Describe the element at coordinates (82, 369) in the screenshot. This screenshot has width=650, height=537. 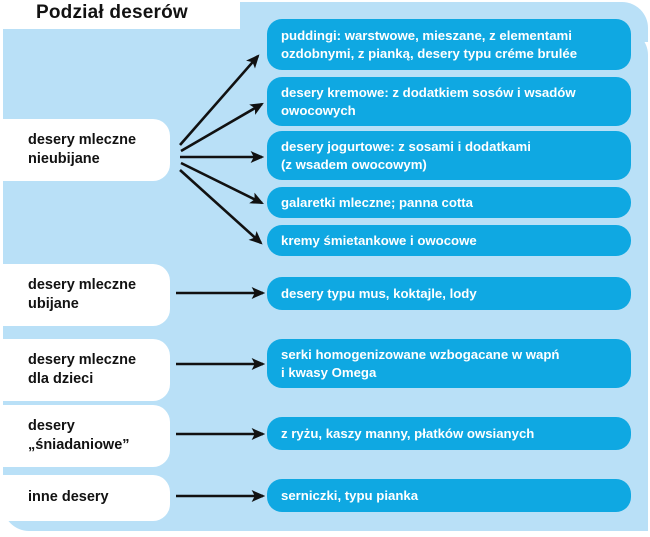
I see `category-label: desery mleczne dla dzieci` at that location.